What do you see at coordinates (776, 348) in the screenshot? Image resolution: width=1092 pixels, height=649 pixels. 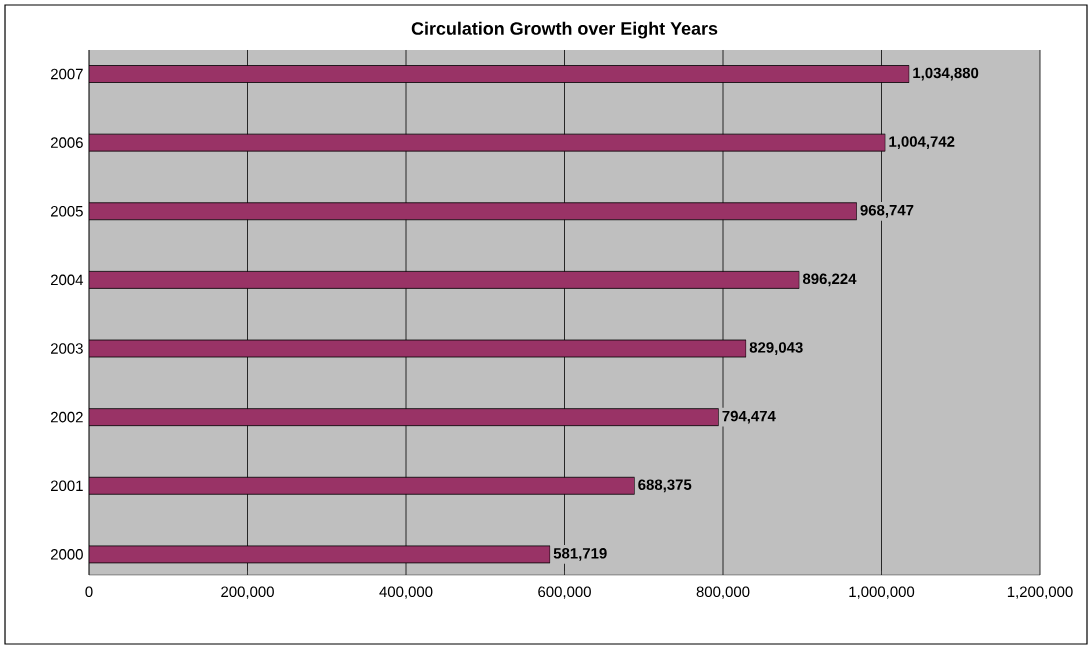 I see `data-label: 829,043` at bounding box center [776, 348].